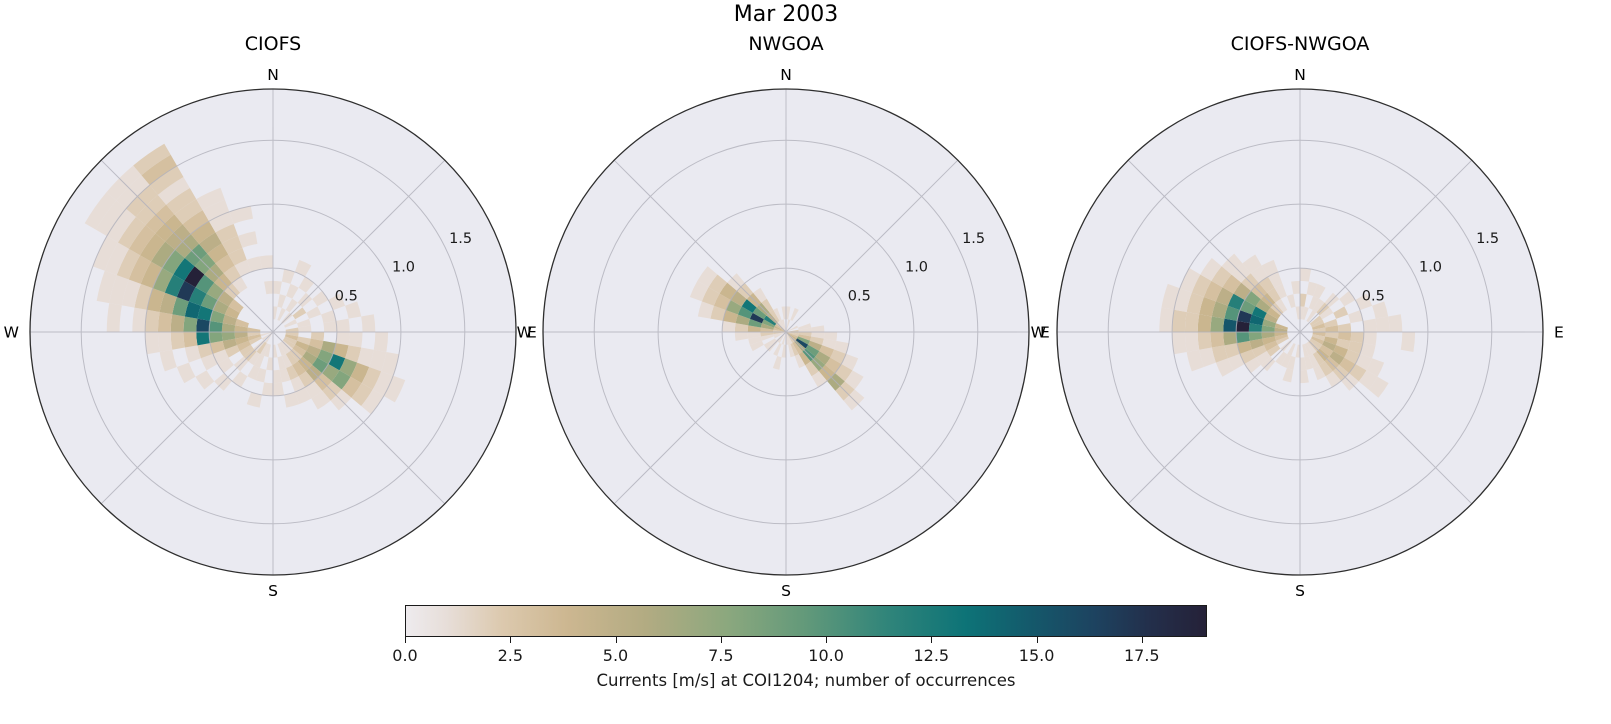 The width and height of the screenshot is (1611, 724). What do you see at coordinates (1300, 75) in the screenshot?
I see `cardinal-label-n: N` at bounding box center [1300, 75].